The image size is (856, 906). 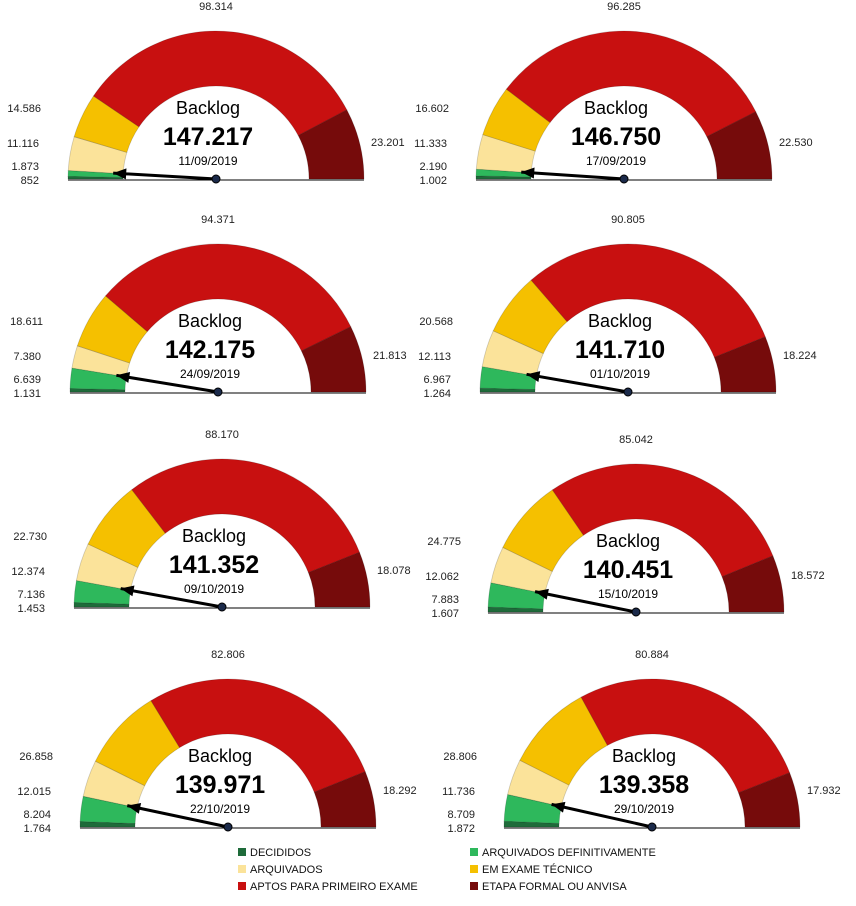 What do you see at coordinates (30, 537) in the screenshot?
I see `segment-label-em-exame-tecnico: 22.730` at bounding box center [30, 537].